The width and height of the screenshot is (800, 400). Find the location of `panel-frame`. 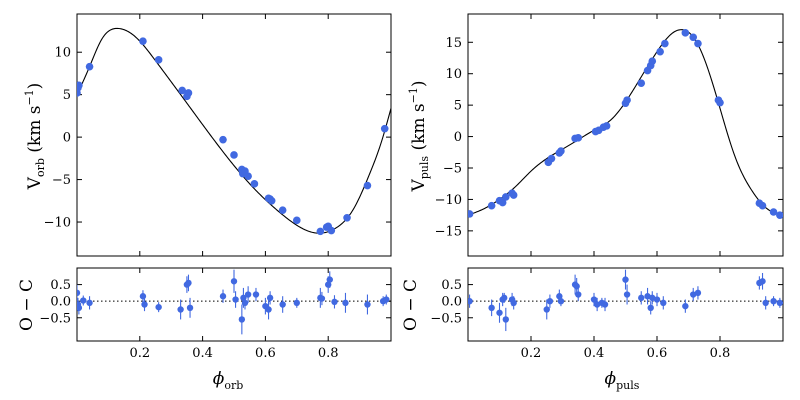

panel-frame is located at coordinates (625, 304).